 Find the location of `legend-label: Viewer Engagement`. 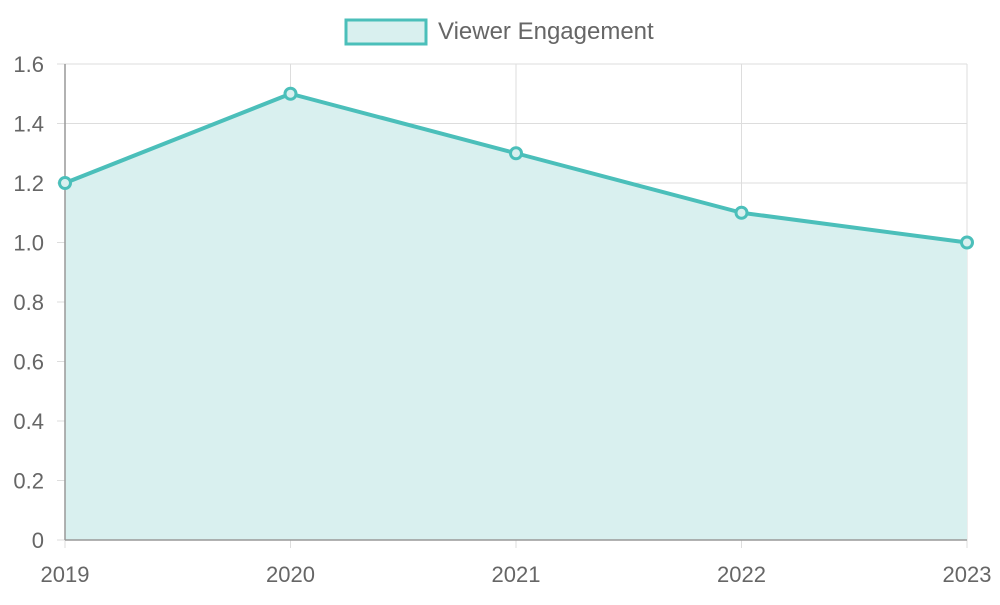

legend-label: Viewer Engagement is located at coordinates (546, 31).